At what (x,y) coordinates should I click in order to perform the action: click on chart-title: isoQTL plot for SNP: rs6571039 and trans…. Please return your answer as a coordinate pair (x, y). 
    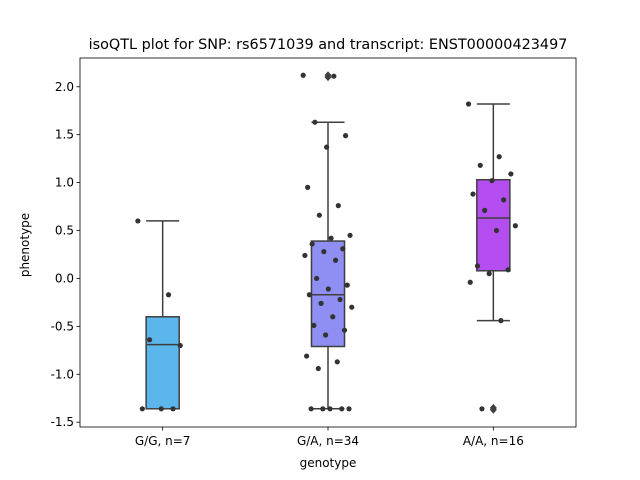
    Looking at the image, I should click on (328, 45).